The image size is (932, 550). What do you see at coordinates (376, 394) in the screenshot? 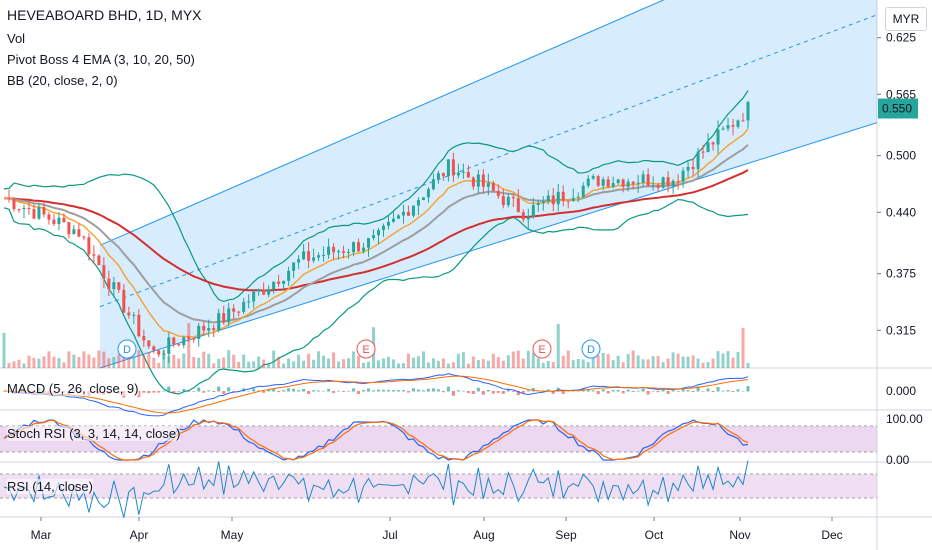
I see `macd-signal-line` at bounding box center [376, 394].